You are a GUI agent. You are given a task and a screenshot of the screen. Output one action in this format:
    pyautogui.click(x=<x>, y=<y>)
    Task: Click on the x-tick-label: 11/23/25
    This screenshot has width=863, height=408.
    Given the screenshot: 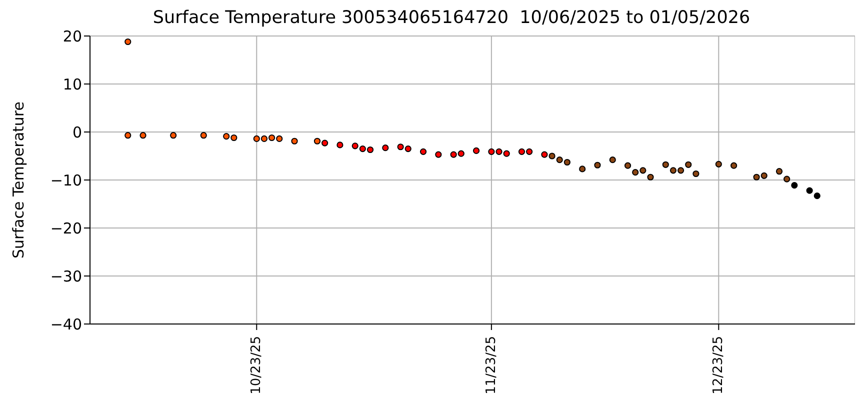 What is the action you would take?
    pyautogui.click(x=491, y=365)
    